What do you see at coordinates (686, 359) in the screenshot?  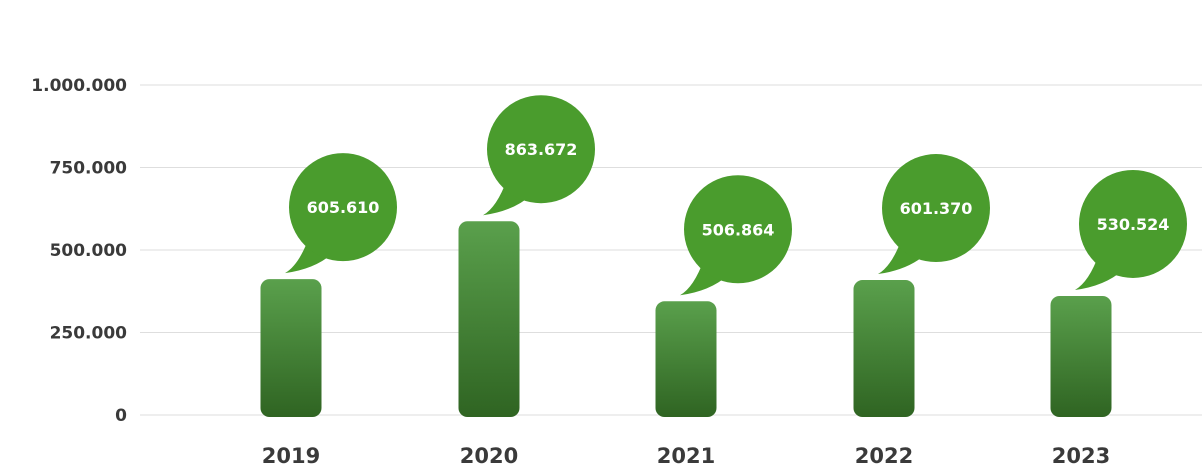 I see `bar-2021` at bounding box center [686, 359].